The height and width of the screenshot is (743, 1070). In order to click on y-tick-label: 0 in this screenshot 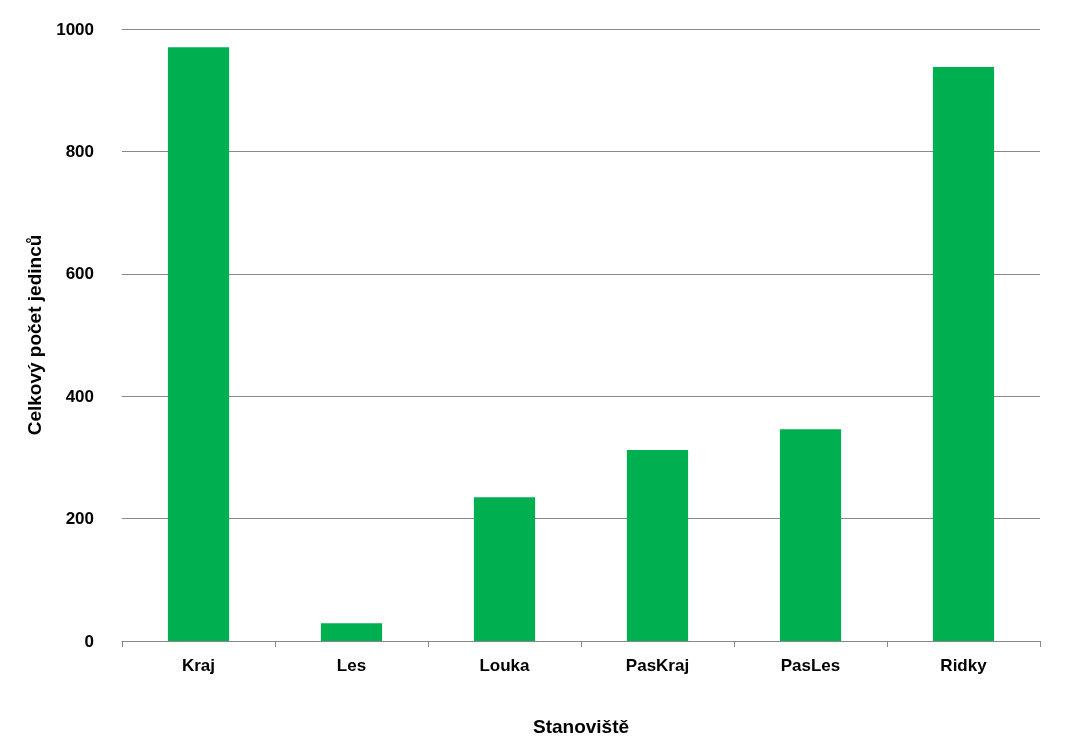, I will do `click(89, 641)`.